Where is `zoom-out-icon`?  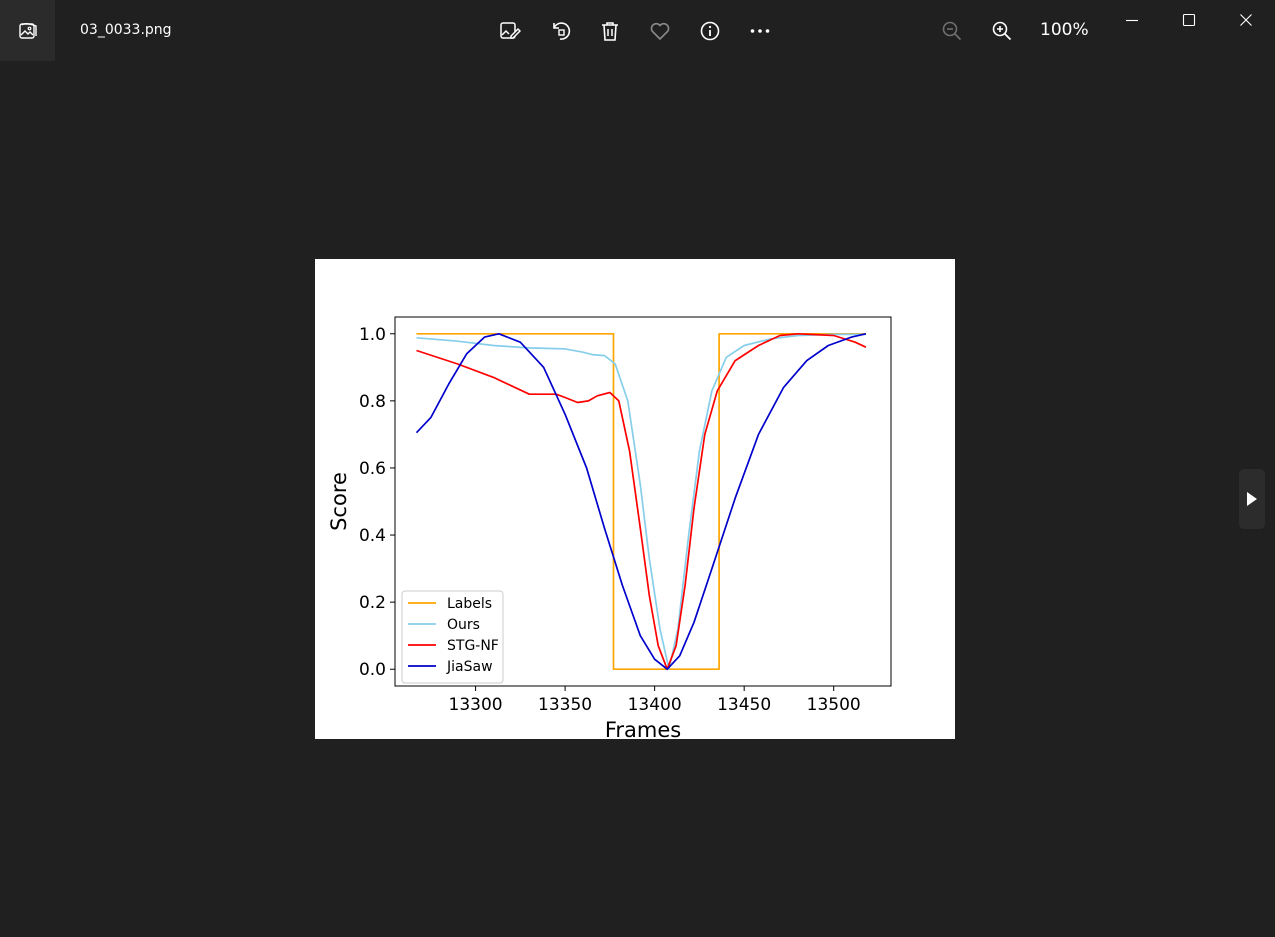 zoom-out-icon is located at coordinates (952, 31).